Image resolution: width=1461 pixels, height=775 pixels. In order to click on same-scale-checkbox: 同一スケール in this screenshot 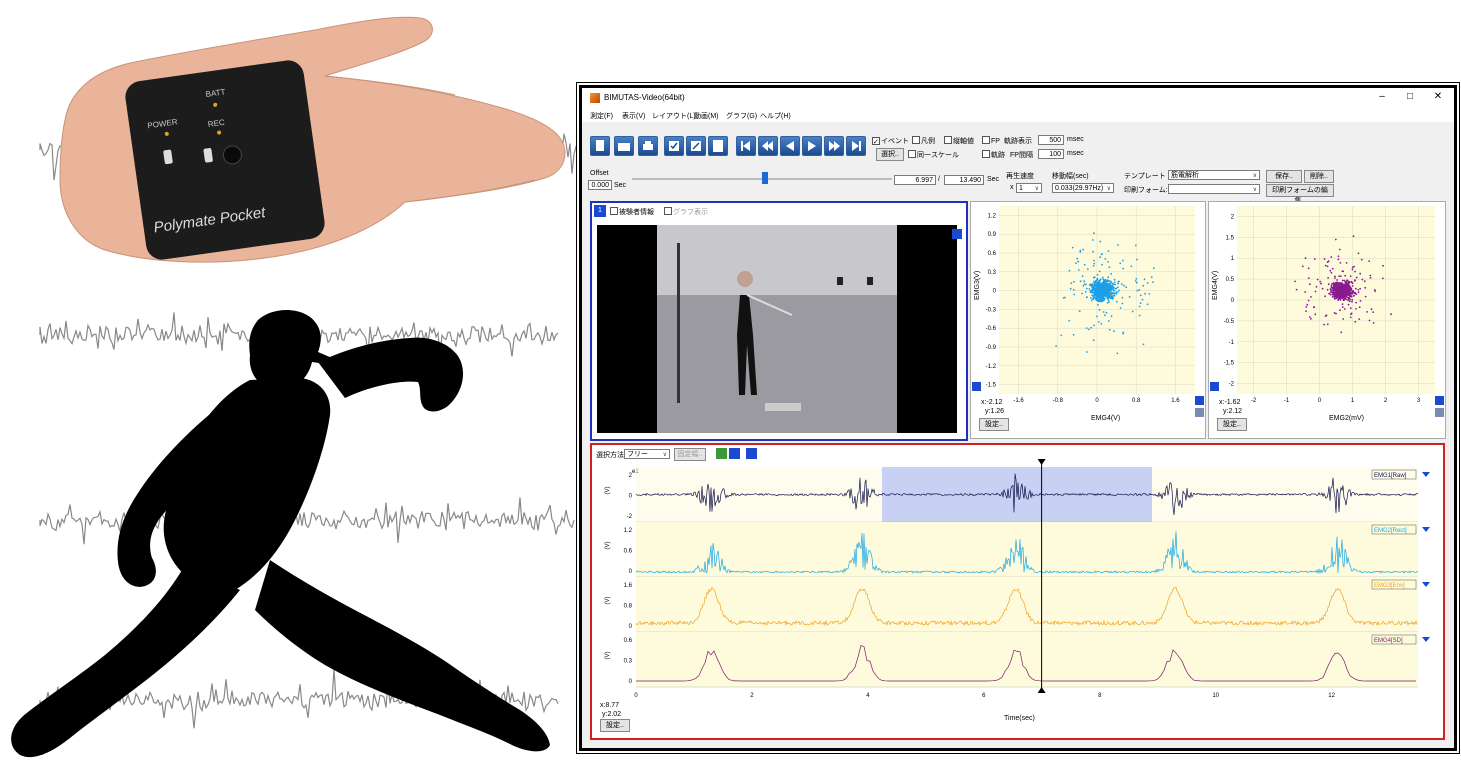, I will do `click(933, 155)`.